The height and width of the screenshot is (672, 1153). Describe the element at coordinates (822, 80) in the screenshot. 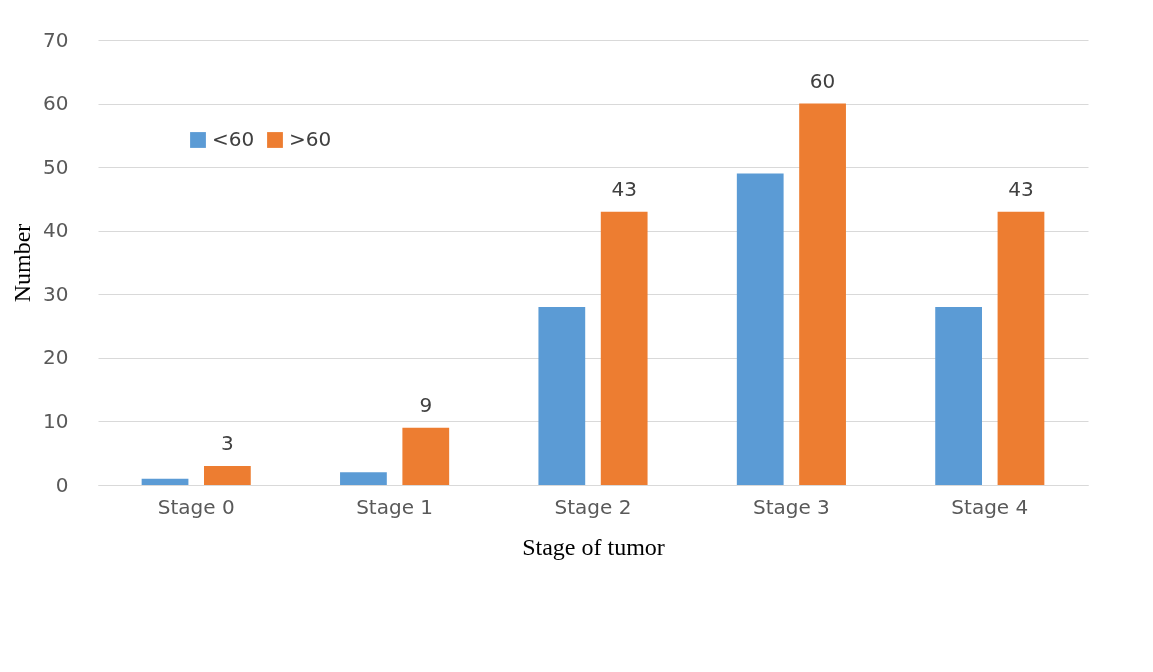

I see `data-label: 60` at that location.